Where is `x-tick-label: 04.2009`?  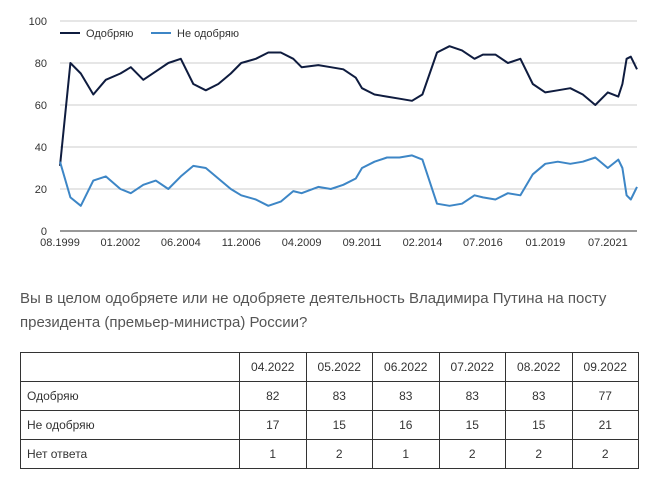
x-tick-label: 04.2009 is located at coordinates (302, 243).